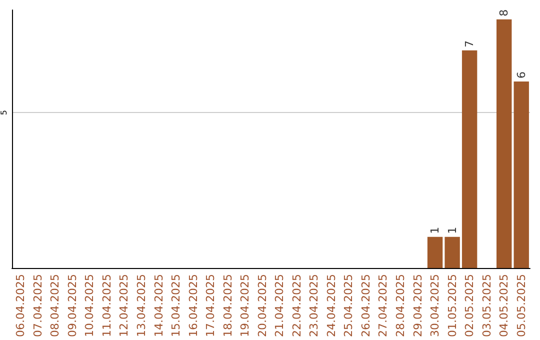 Image resolution: width=540 pixels, height=340 pixels. Describe the element at coordinates (124, 306) in the screenshot. I see `x-tick-label: 12.04.2025` at that location.